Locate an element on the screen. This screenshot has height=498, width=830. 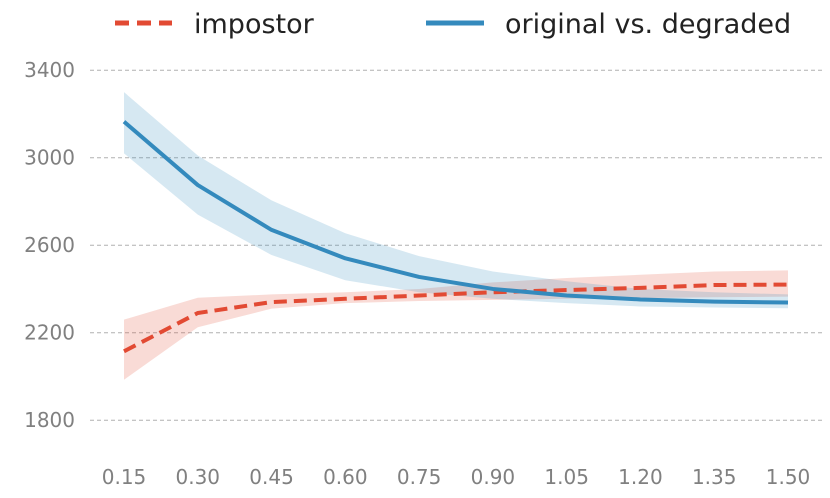
x-tick-label-0.15: 0.15 is located at coordinates (124, 477).